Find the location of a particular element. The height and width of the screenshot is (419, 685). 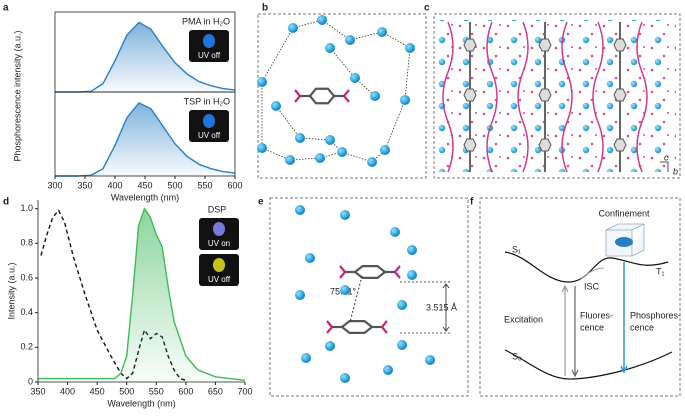

axis-label: b is located at coordinates (675, 171).